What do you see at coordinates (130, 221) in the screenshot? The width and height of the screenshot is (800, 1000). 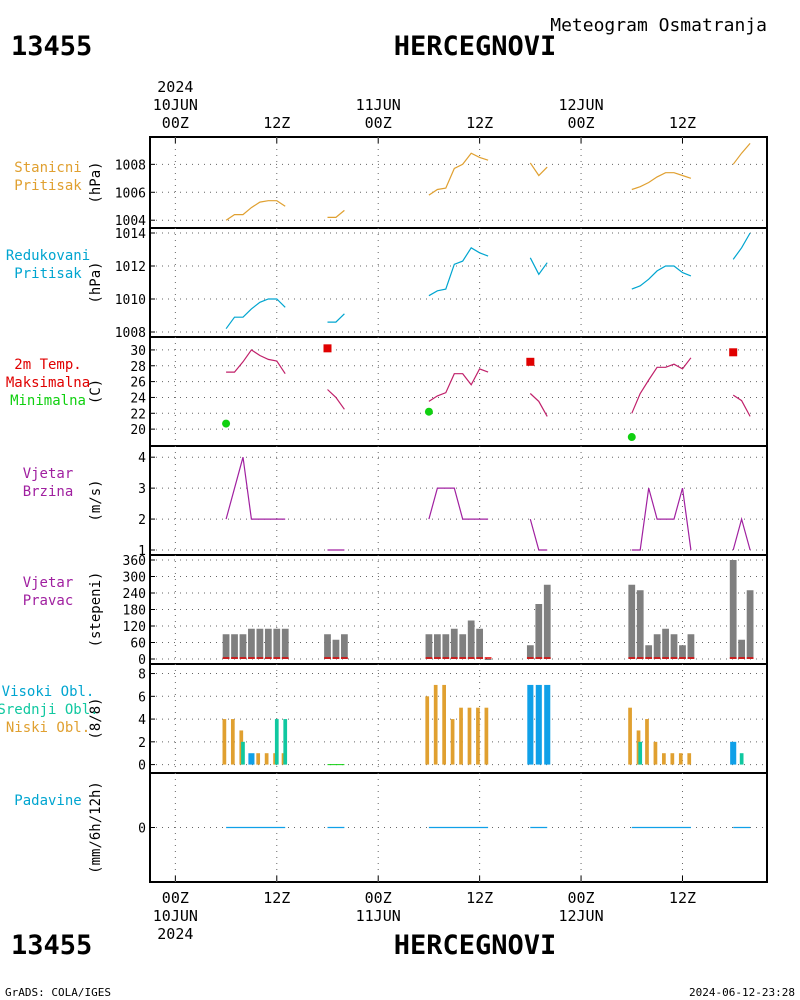 I see `y-tick-label: 1004` at bounding box center [130, 221].